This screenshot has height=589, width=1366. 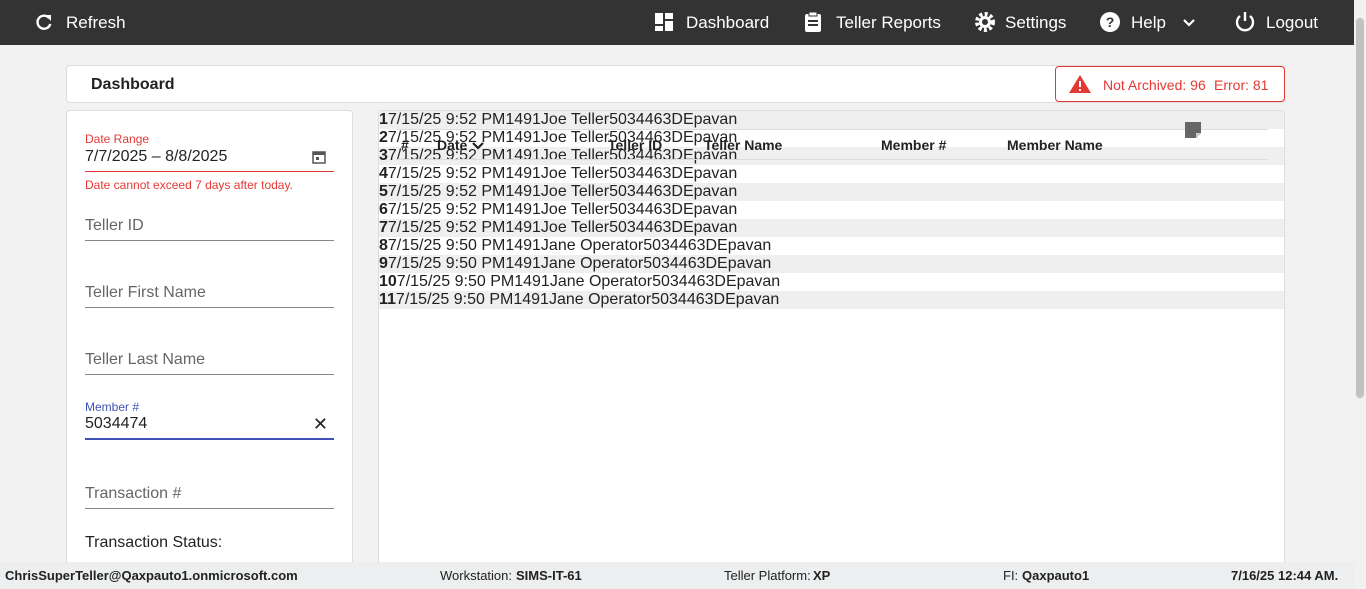 I want to click on column-header: Teller ID, so click(x=635, y=145).